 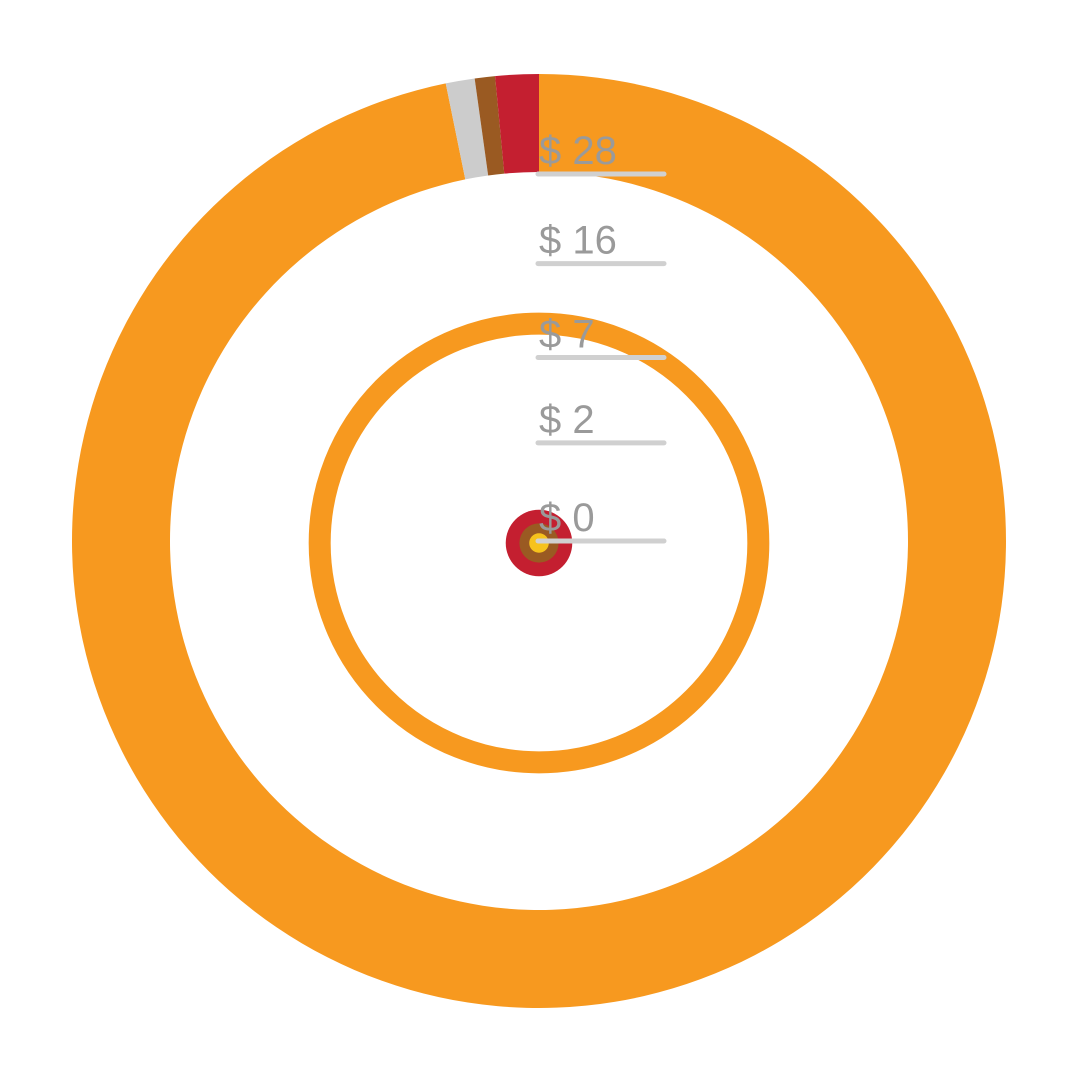 What do you see at coordinates (567, 420) in the screenshot?
I see `scale-label: $ 2` at bounding box center [567, 420].